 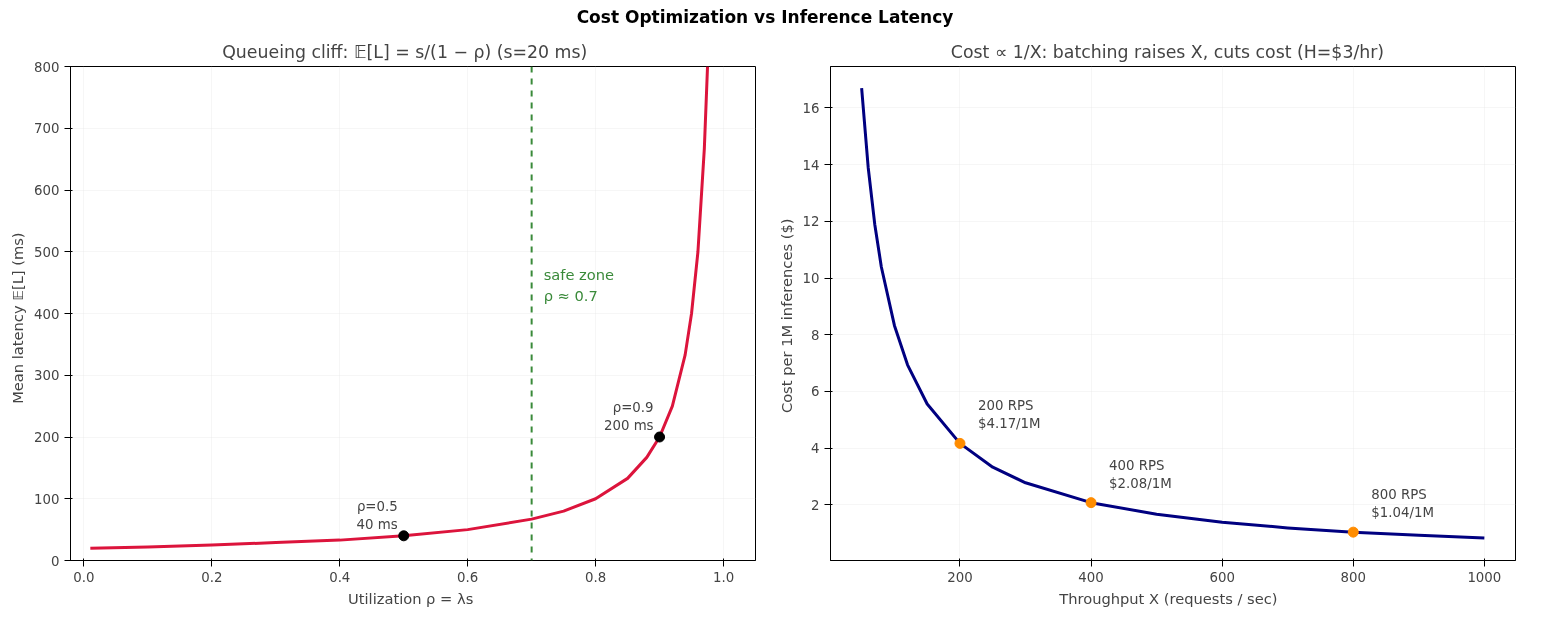 What do you see at coordinates (1091, 577) in the screenshot?
I see `x-tick-label: 400` at bounding box center [1091, 577].